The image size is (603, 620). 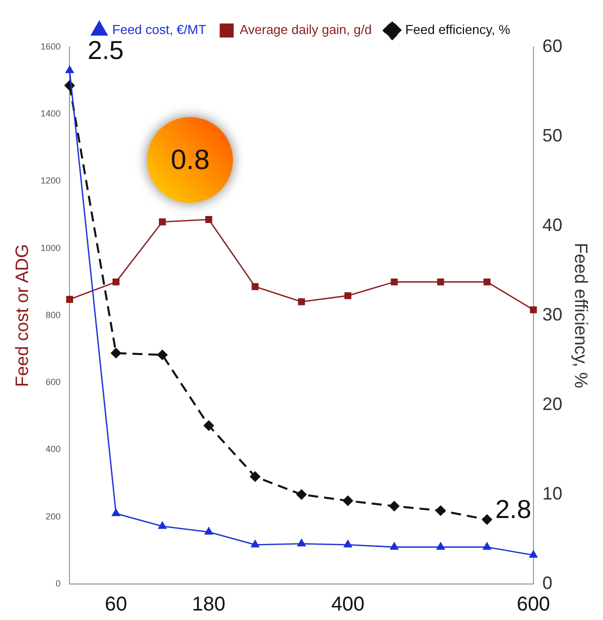 I want to click on y2-axis-title: Feed efficiency, %, so click(x=581, y=315).